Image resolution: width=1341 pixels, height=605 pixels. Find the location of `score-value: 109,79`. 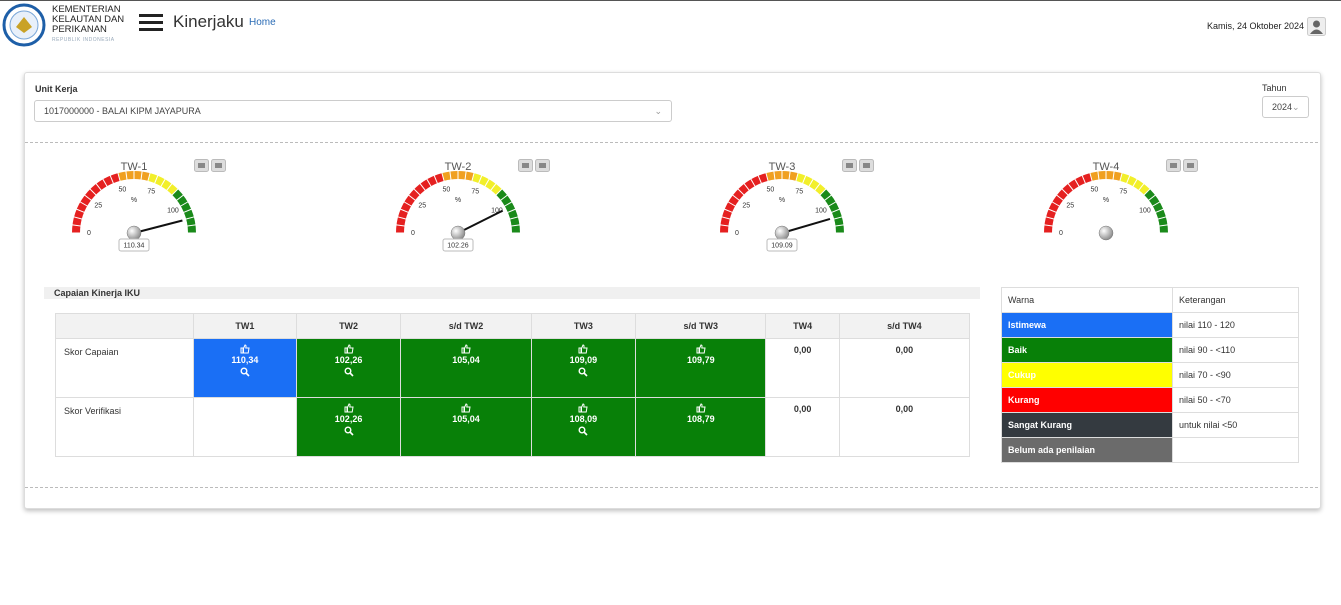

score-value: 109,79 is located at coordinates (701, 360).